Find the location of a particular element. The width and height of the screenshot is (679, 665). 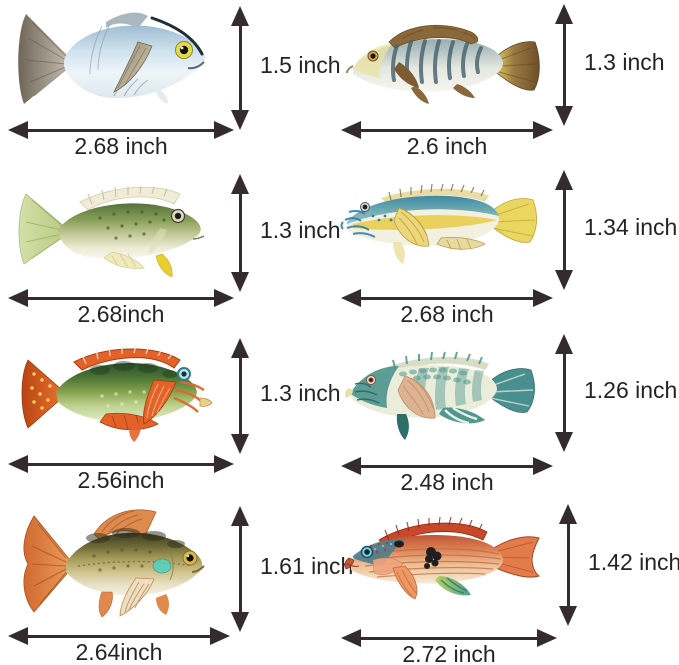

fish-card-crucian-carp: 2.64inch 1.61 inch is located at coordinates (176, 581).